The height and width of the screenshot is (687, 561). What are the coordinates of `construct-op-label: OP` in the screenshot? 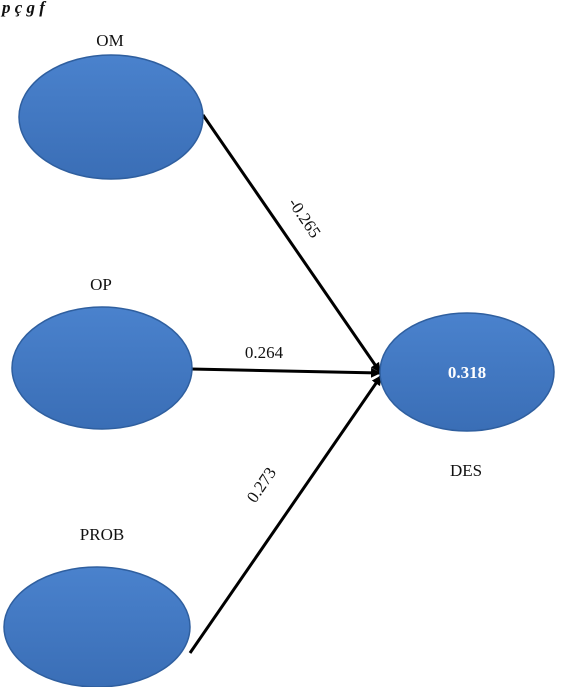 It's located at (101, 284).